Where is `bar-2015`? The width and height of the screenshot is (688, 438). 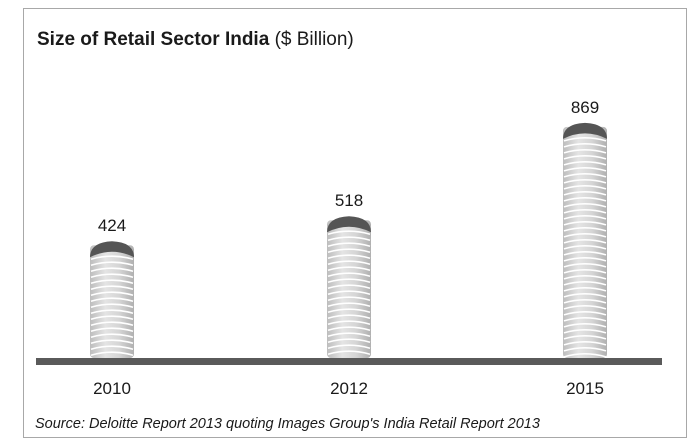
bar-2015 is located at coordinates (585, 240).